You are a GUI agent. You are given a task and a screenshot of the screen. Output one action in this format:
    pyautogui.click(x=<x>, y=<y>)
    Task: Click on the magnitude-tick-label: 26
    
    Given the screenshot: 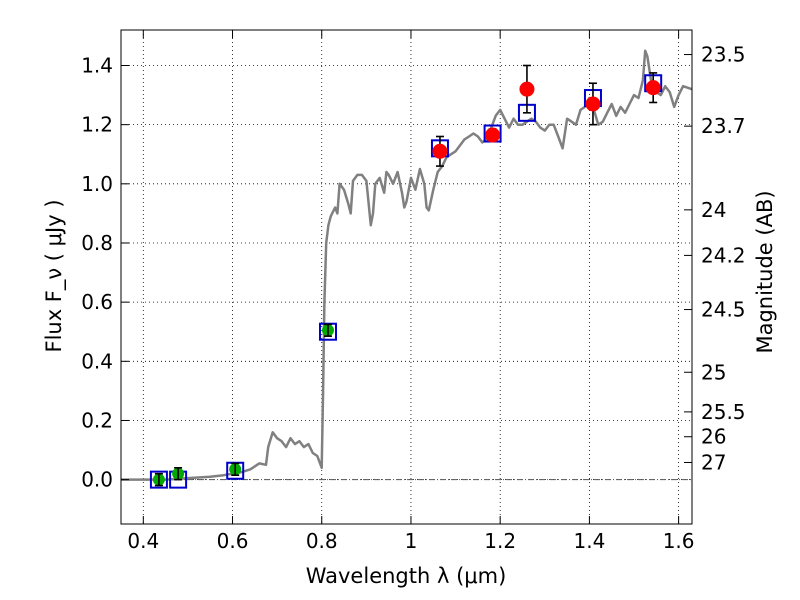 What is the action you would take?
    pyautogui.click(x=713, y=437)
    